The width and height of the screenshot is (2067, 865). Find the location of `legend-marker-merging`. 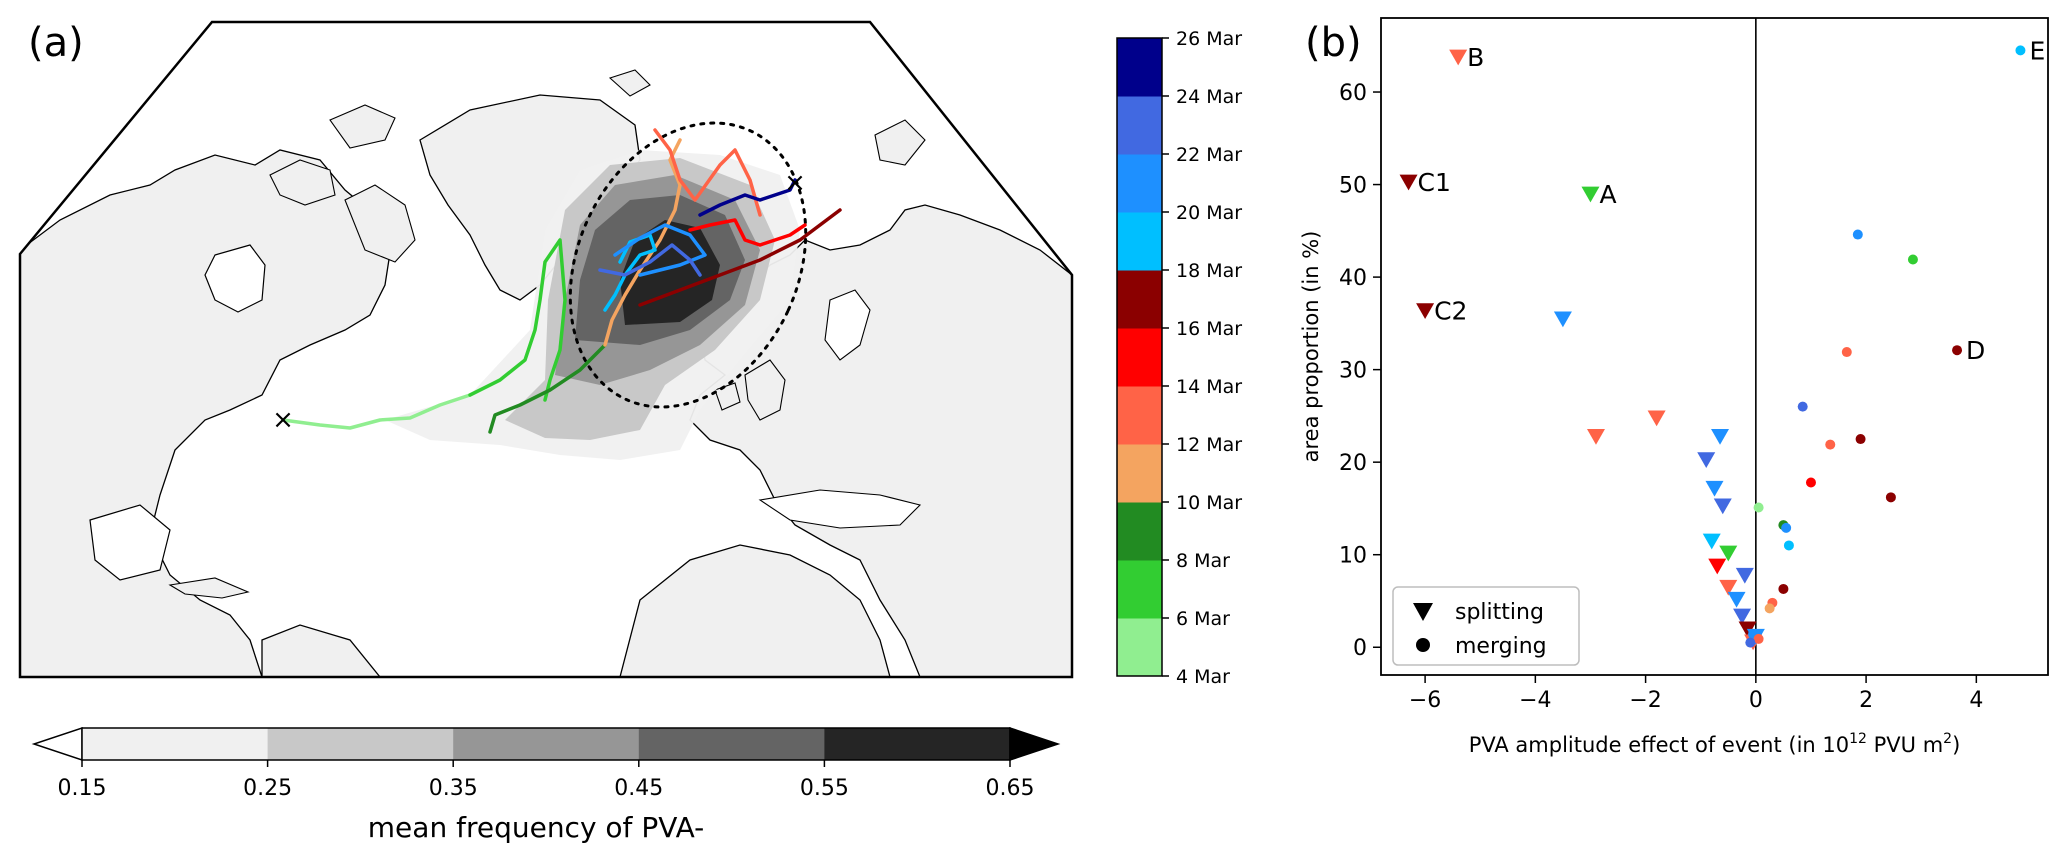

legend-marker-merging is located at coordinates (1423, 645).